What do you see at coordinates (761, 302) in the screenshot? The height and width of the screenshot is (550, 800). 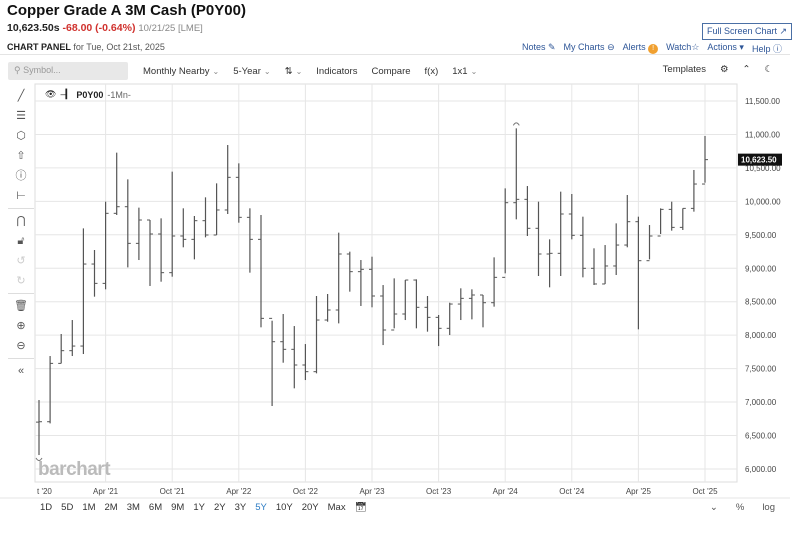 I see `y-tick-label: 8,500.00` at bounding box center [761, 302].